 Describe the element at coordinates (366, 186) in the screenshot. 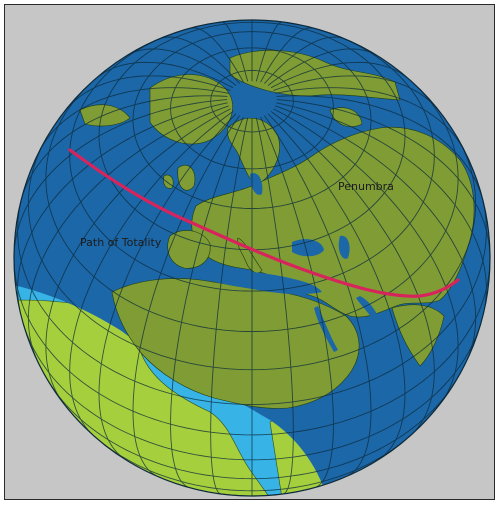

I see `penumbra-label: Penumbra` at that location.